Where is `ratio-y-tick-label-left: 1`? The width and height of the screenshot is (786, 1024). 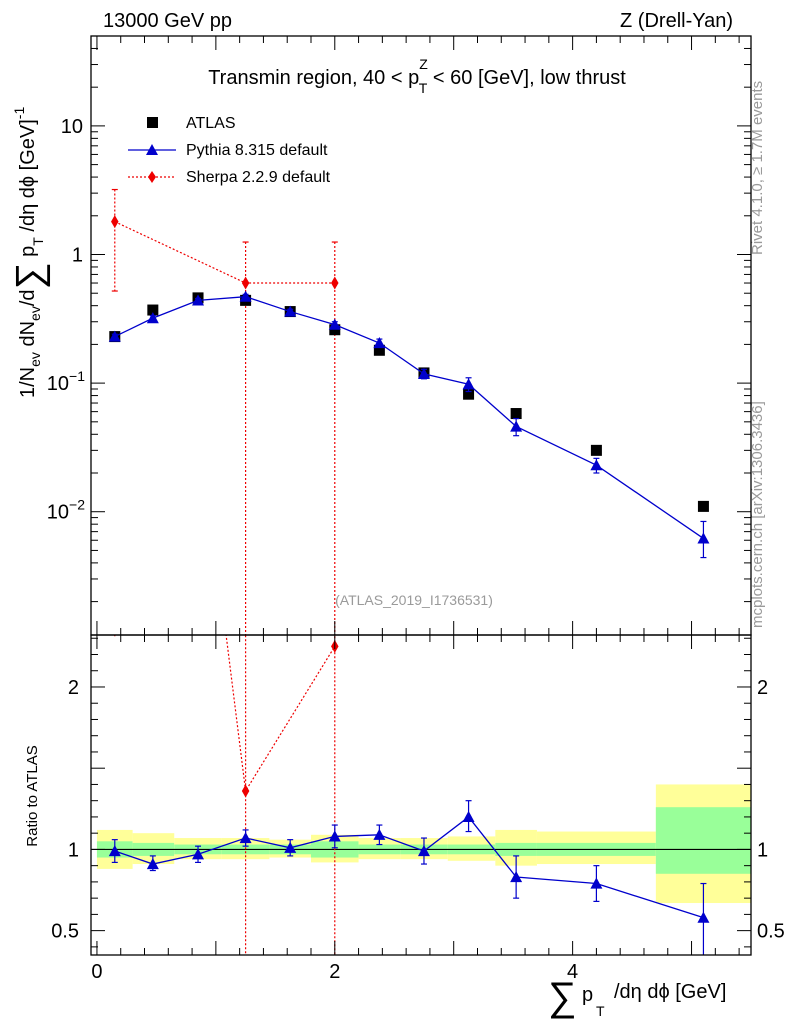
ratio-y-tick-label-left: 1 is located at coordinates (73, 850).